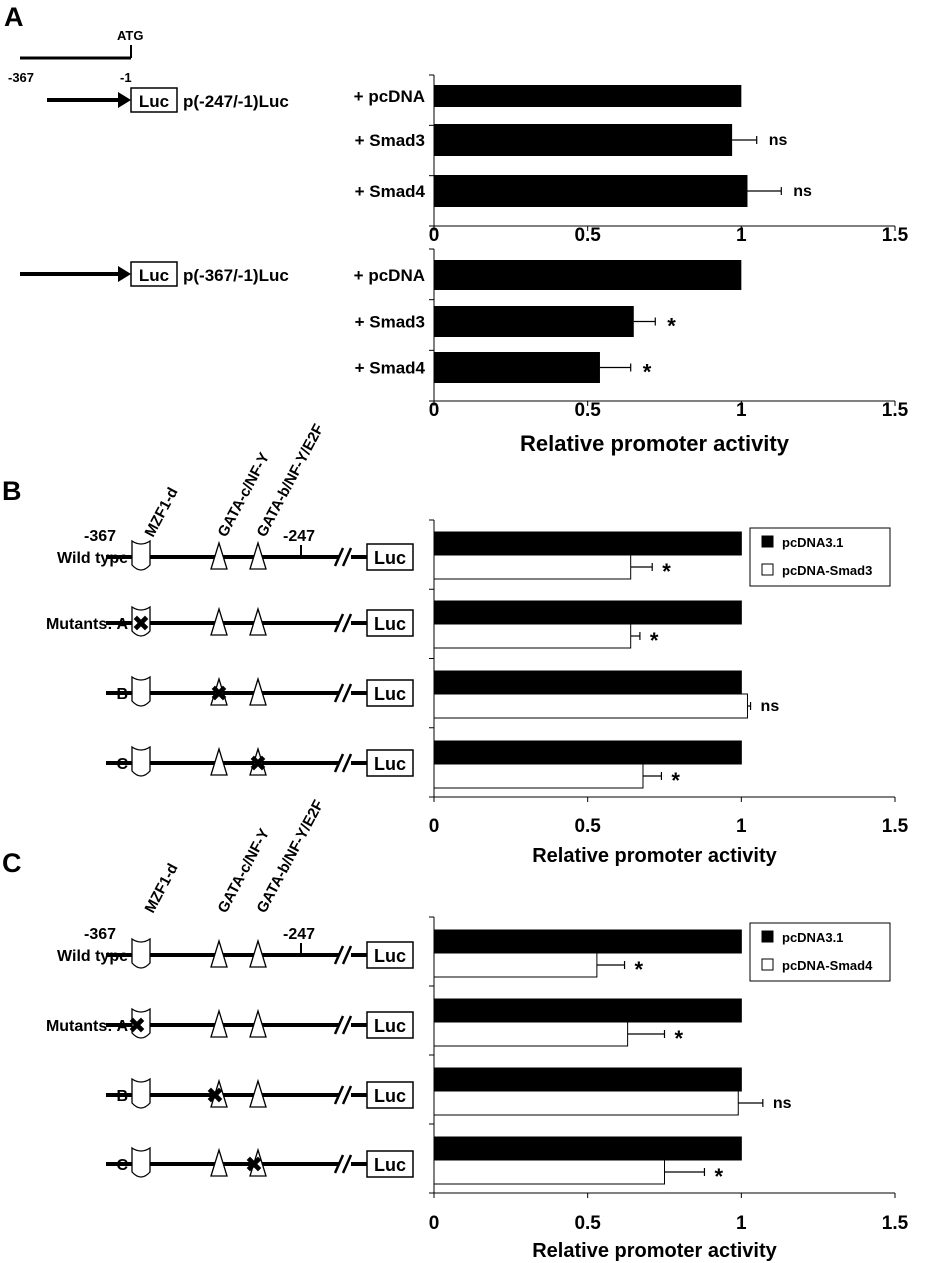  I want to click on construct1-name: p(-247/-1)Luc, so click(236, 101).